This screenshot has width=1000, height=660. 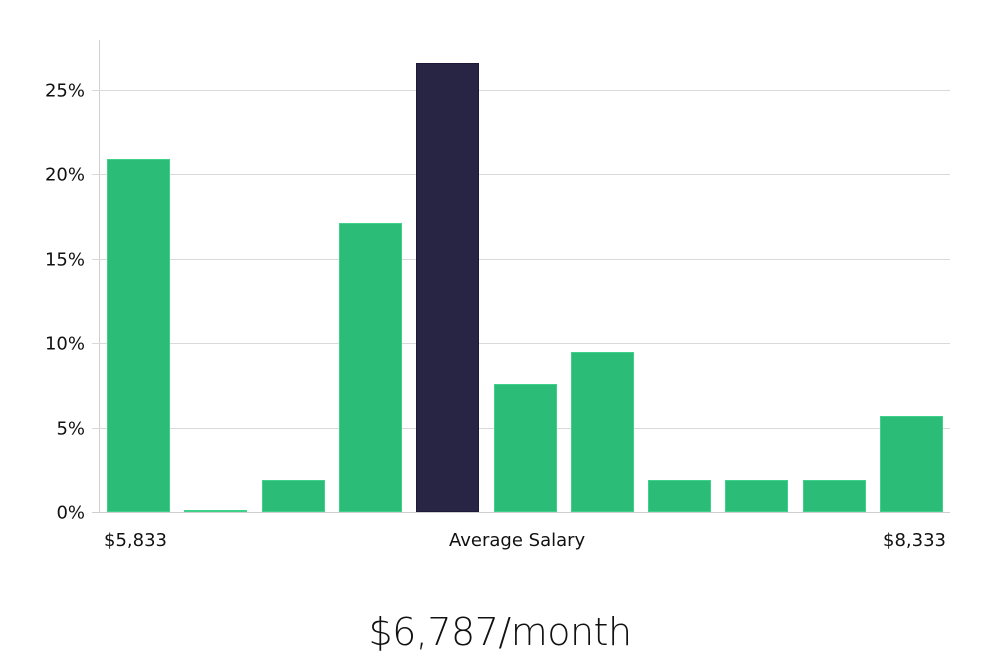 What do you see at coordinates (521, 512) in the screenshot?
I see `x-axis-line` at bounding box center [521, 512].